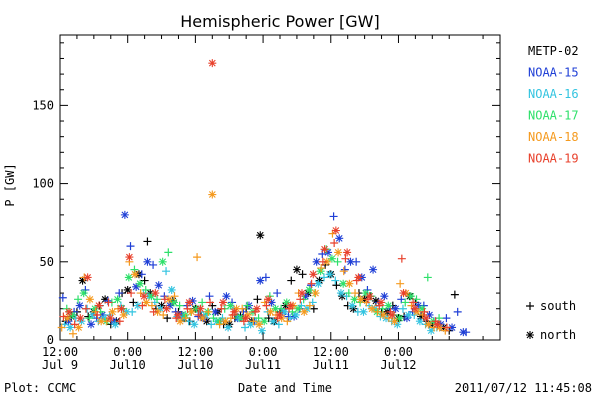 The height and width of the screenshot is (400, 600). What do you see at coordinates (40, 388) in the screenshot?
I see `footer-plot-credit: Plot: CCMC` at bounding box center [40, 388].